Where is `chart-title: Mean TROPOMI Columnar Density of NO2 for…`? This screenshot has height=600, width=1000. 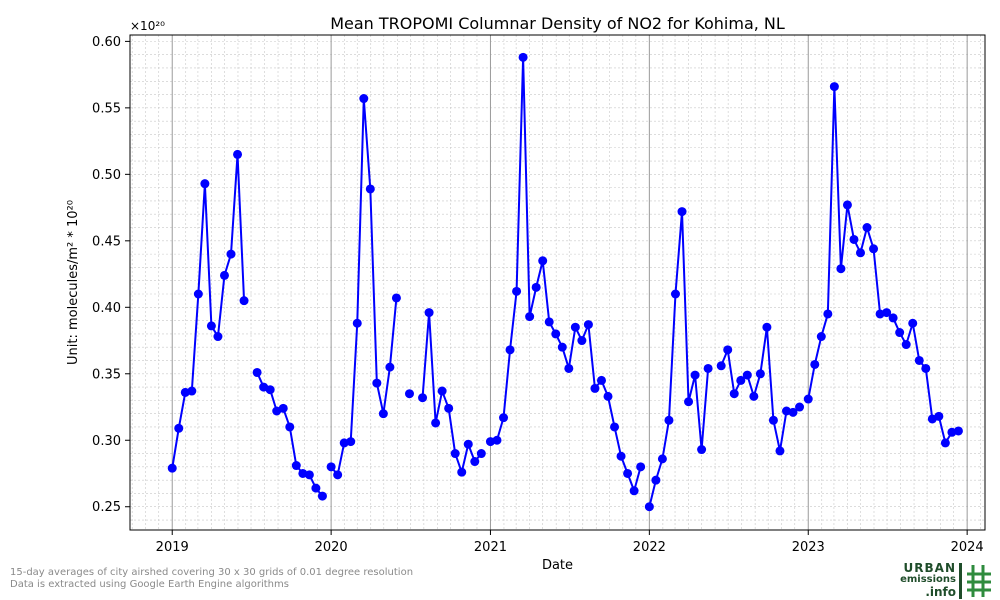 chart-title: Mean TROPOMI Columnar Density of NO2 for… is located at coordinates (557, 23).